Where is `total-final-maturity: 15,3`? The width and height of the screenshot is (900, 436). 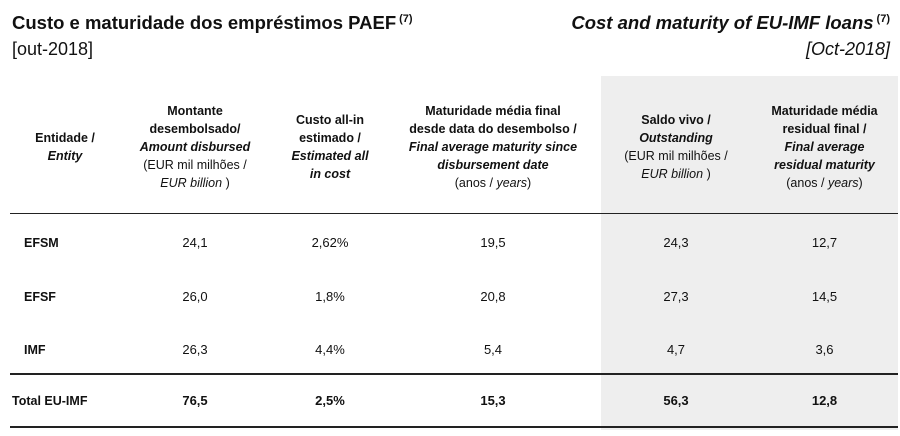
total-final-maturity: 15,3 is located at coordinates (493, 400).